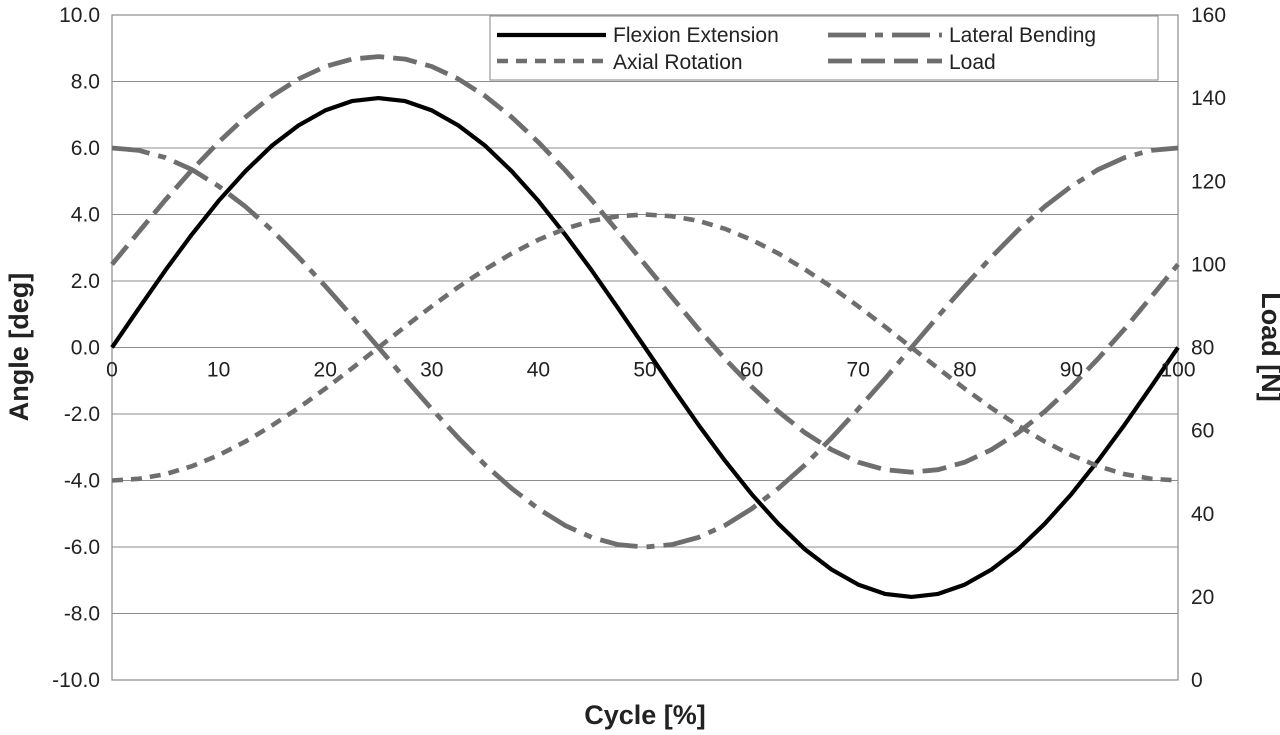 This screenshot has height=735, width=1280. What do you see at coordinates (1208, 181) in the screenshot?
I see `y-tick-right-120: 120` at bounding box center [1208, 181].